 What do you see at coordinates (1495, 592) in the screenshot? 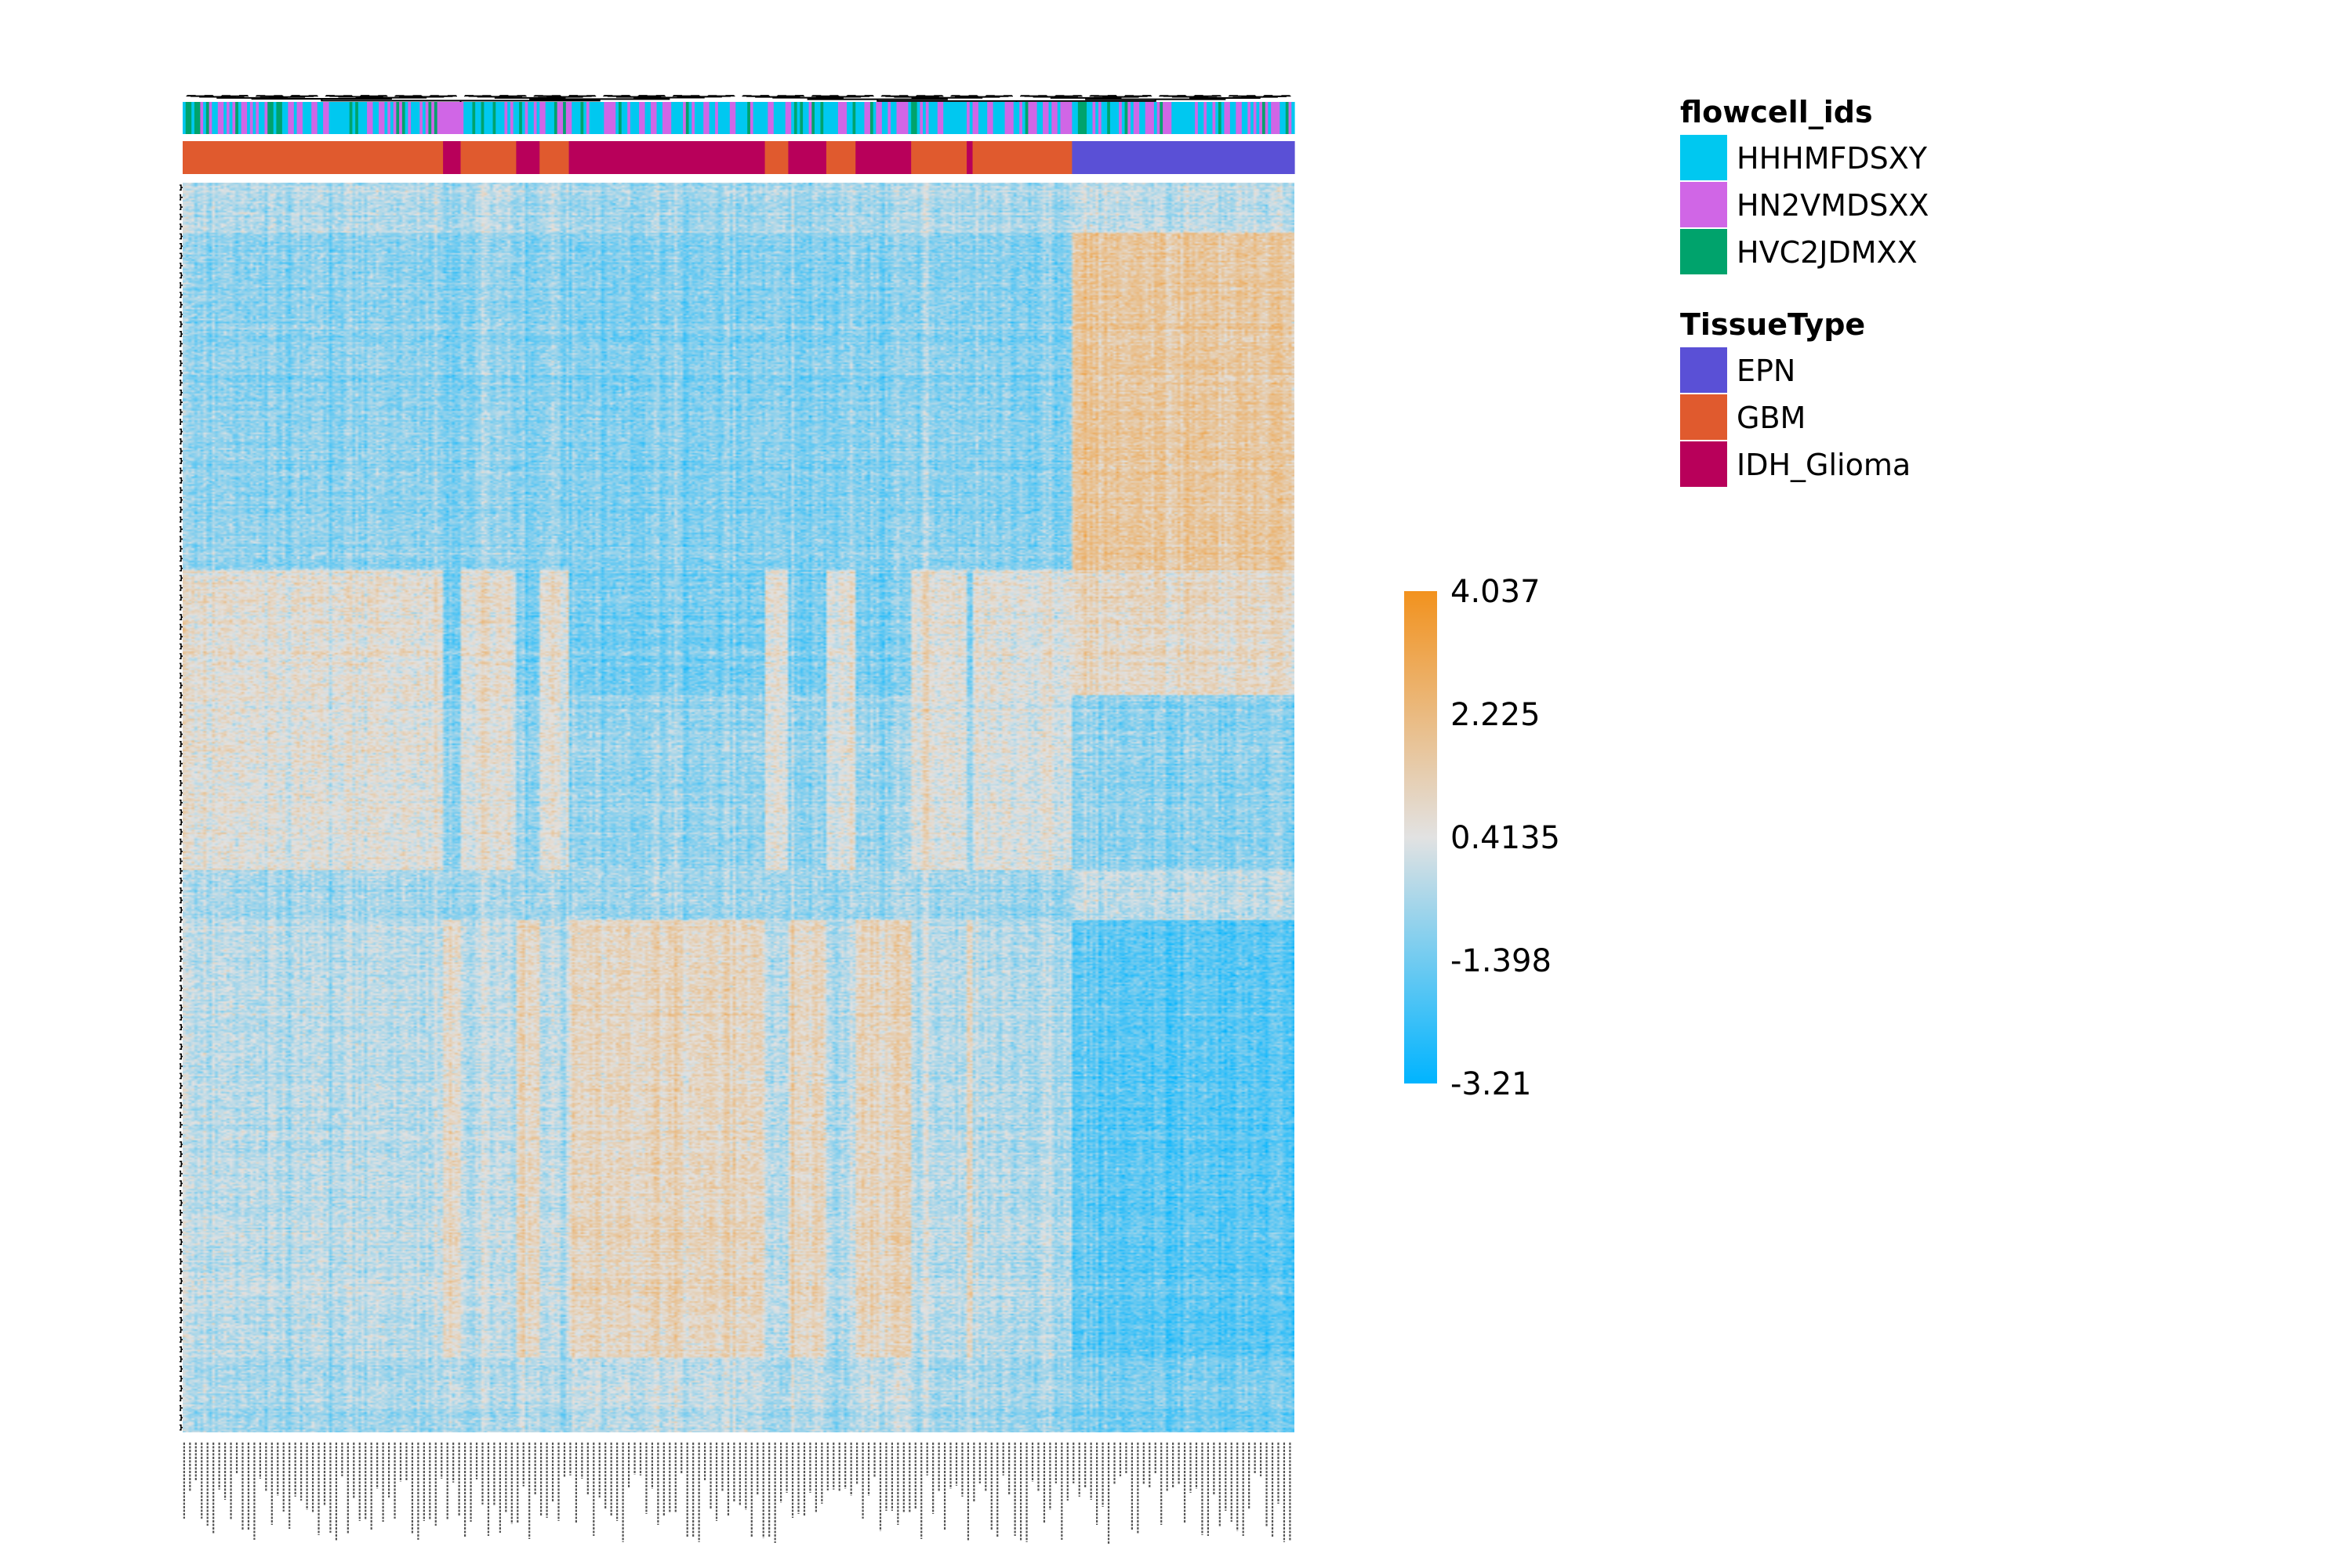
I see `scale-tick-label: 4.037` at bounding box center [1495, 592].